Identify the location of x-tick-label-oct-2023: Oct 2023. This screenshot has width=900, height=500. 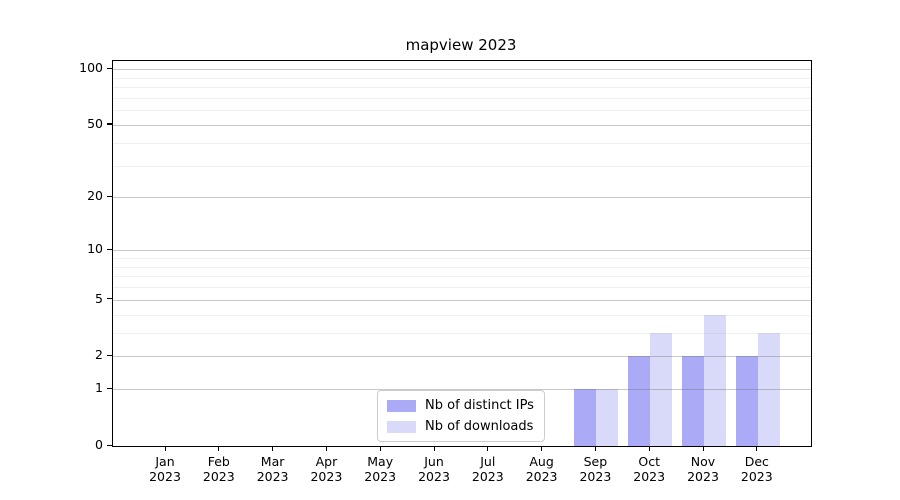
(649, 469).